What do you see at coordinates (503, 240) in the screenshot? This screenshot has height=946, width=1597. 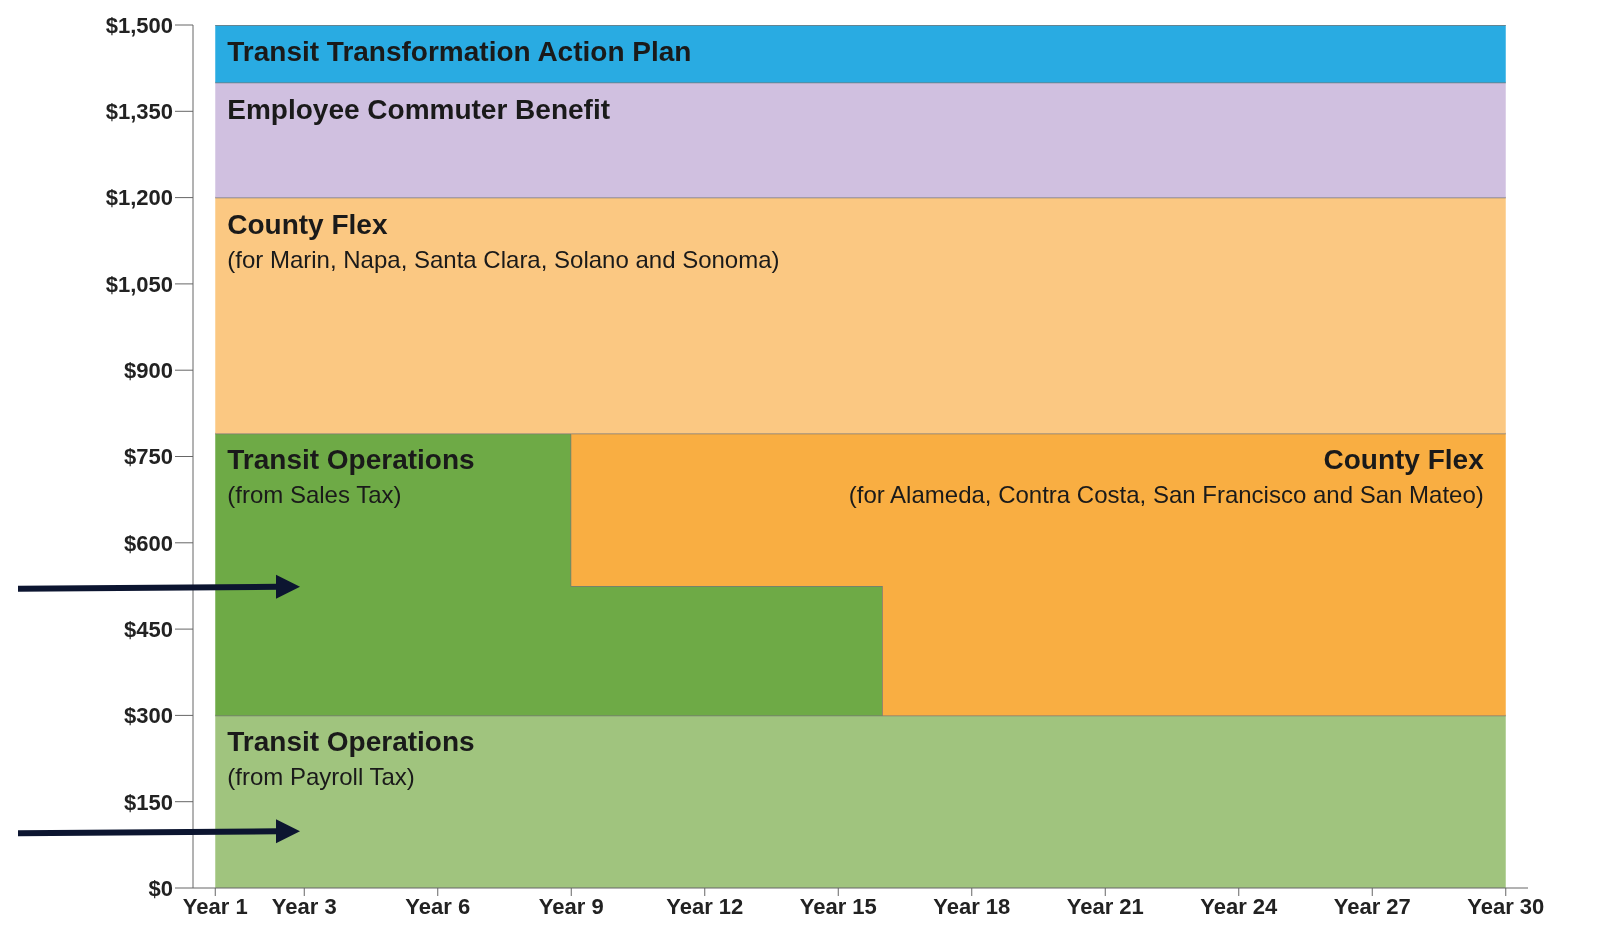 I see `series-label: County Flex (for Marin, Napa, Santa Clara, Solano and Sonoma)` at bounding box center [503, 240].